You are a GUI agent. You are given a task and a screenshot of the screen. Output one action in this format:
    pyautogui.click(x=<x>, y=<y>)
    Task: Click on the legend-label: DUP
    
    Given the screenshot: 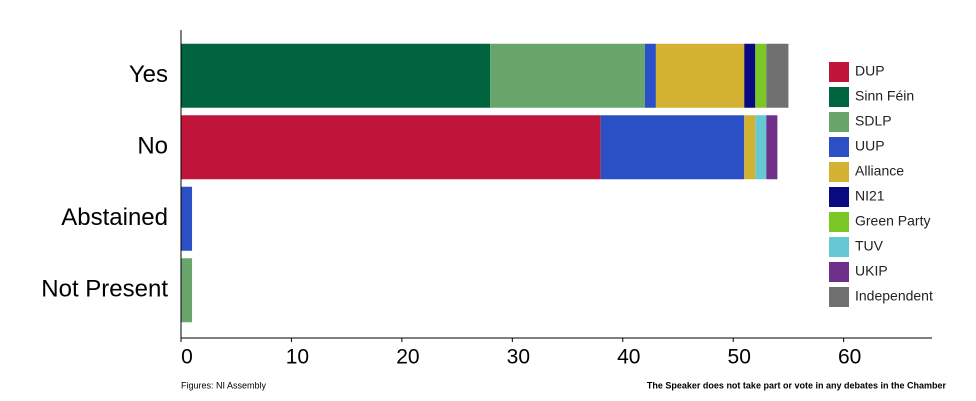 What is the action you would take?
    pyautogui.click(x=870, y=71)
    